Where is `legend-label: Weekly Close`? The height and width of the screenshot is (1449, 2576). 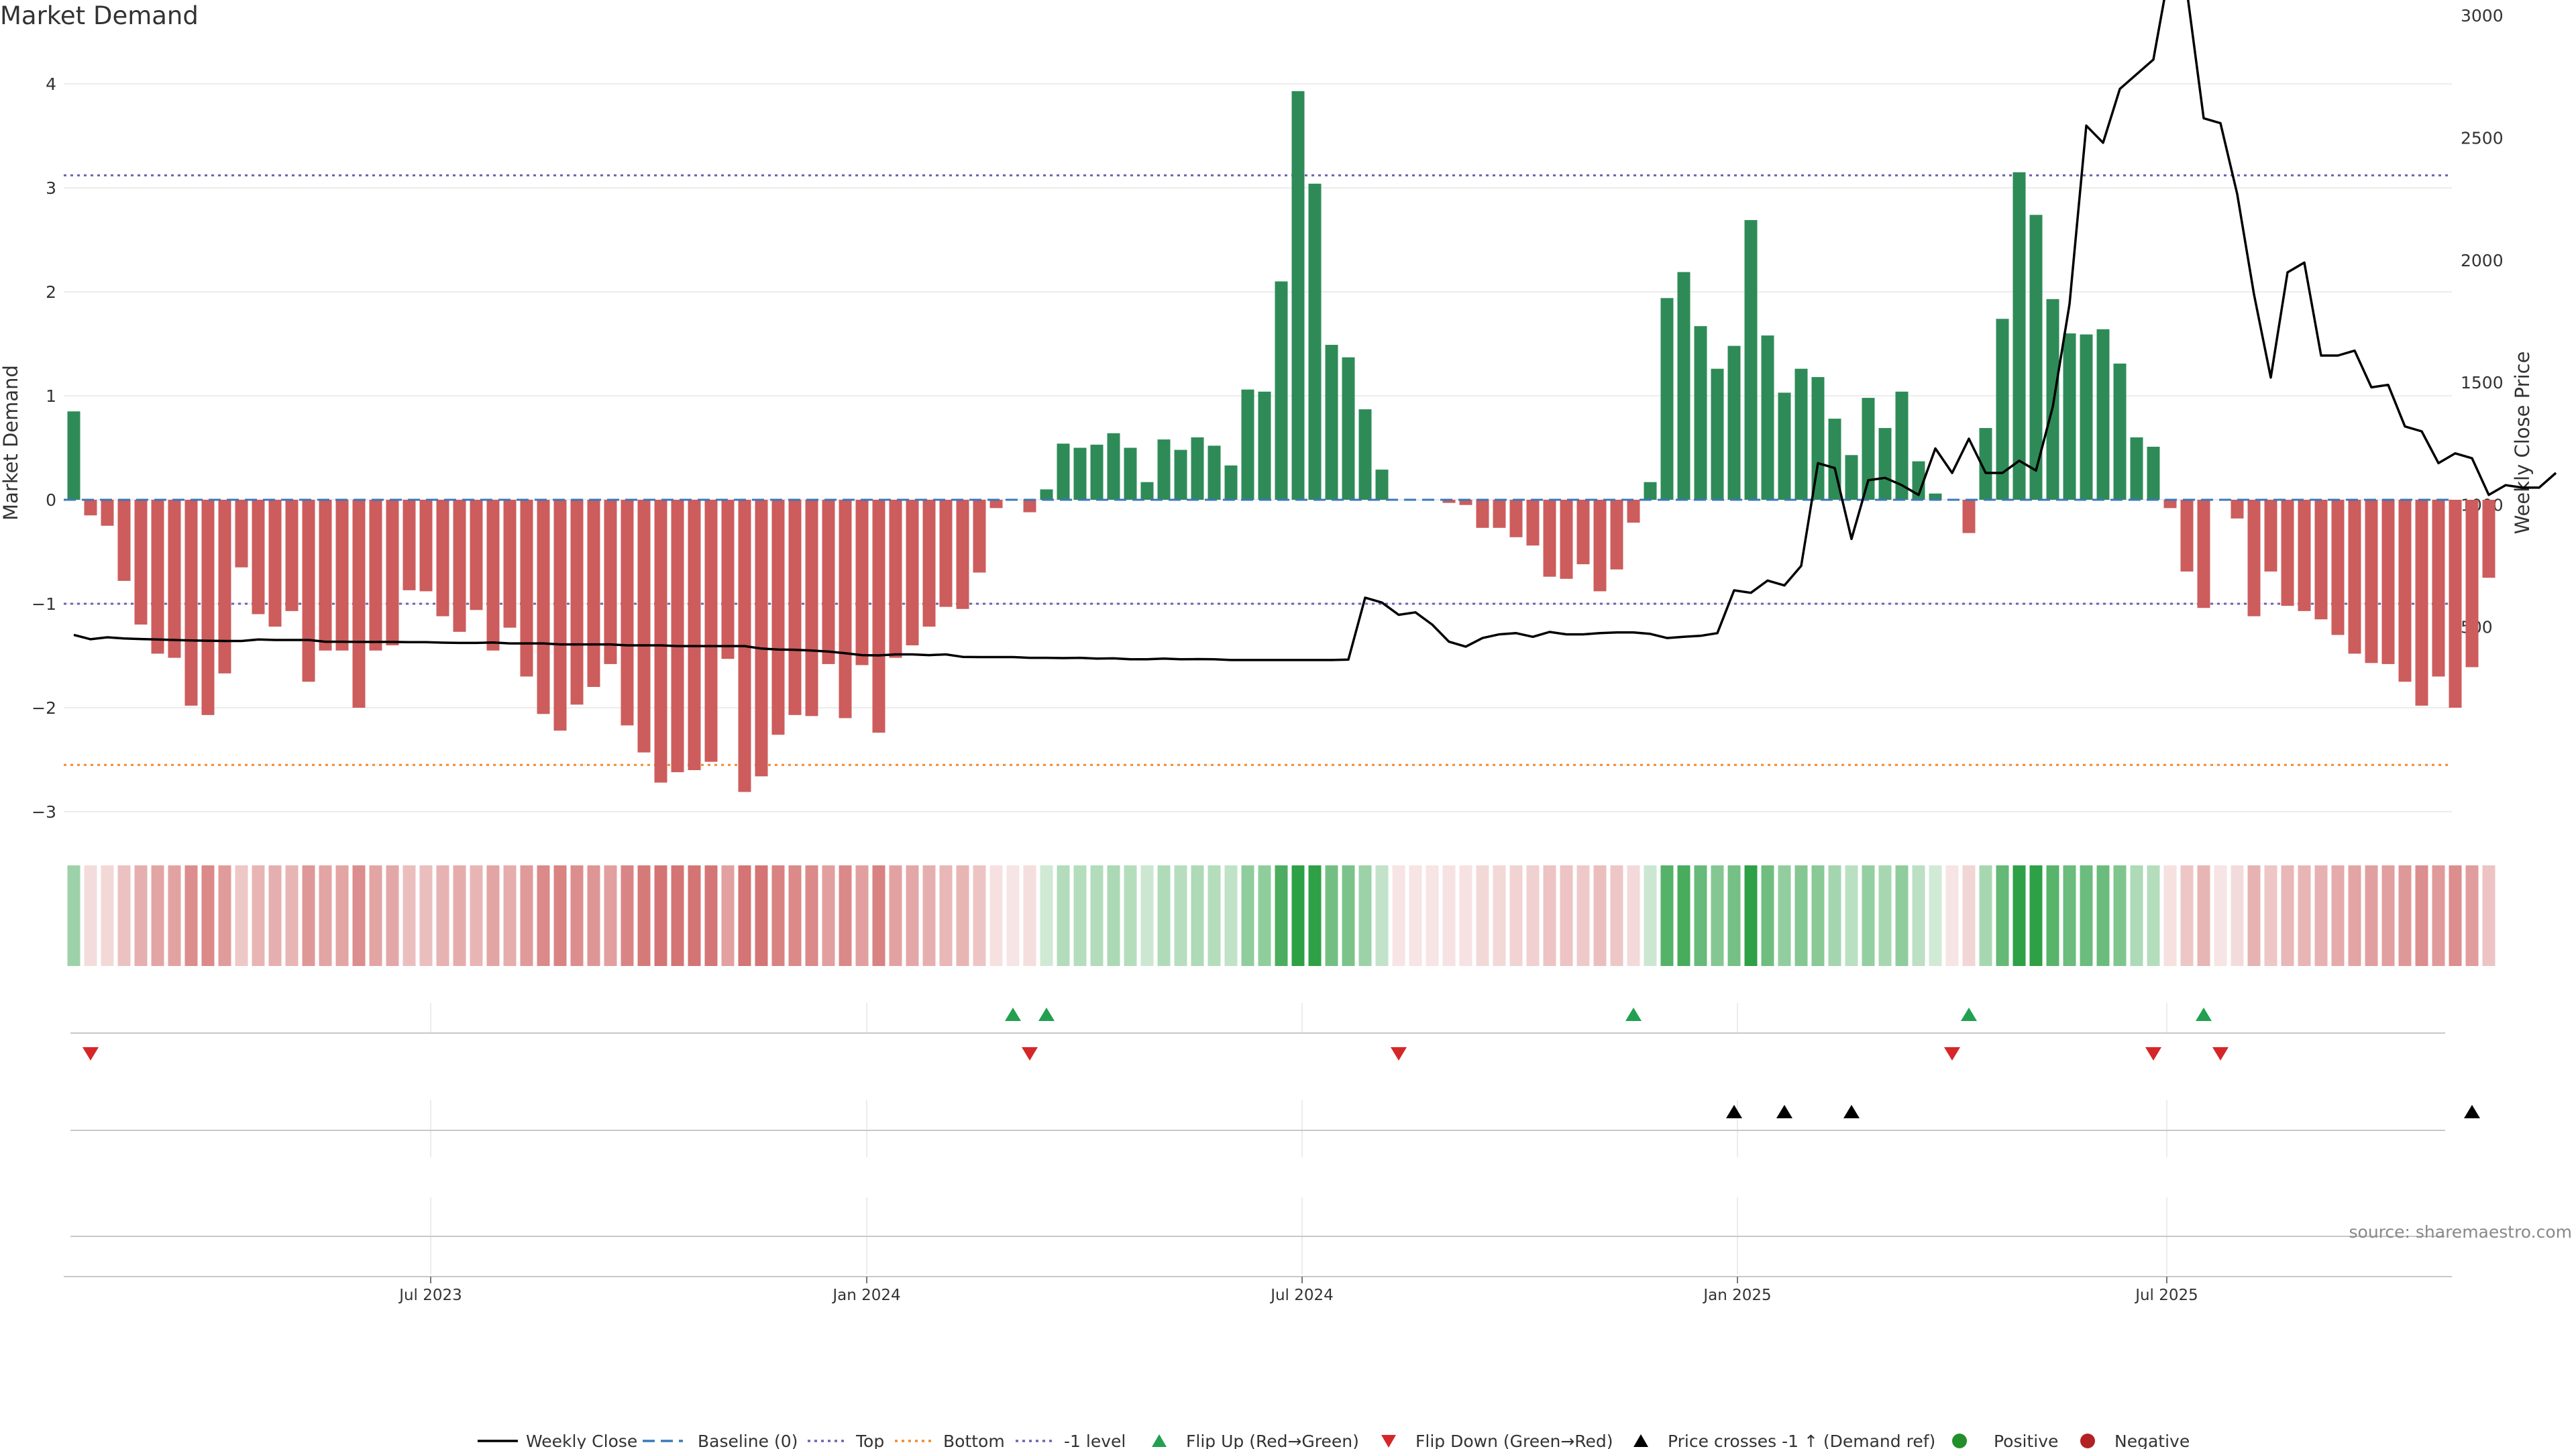 legend-label: Weekly Close is located at coordinates (581, 1440).